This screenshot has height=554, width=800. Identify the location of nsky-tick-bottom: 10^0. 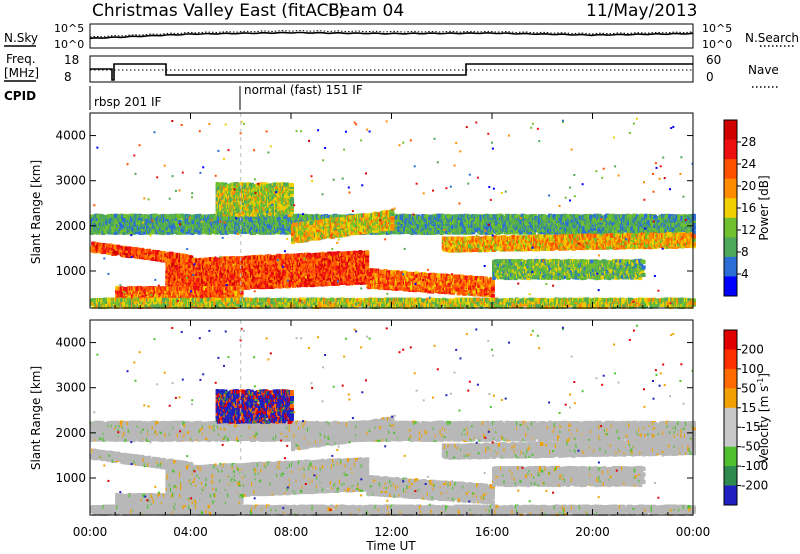
(69, 44).